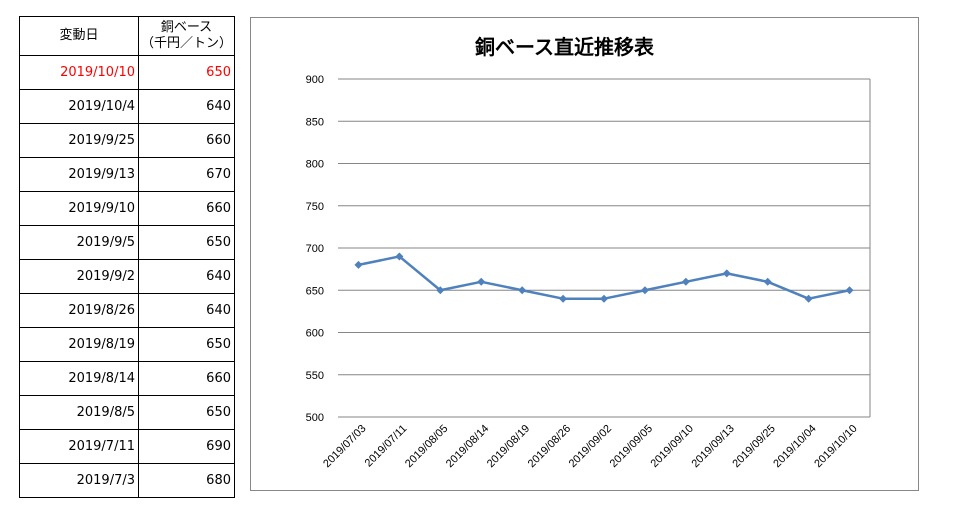  I want to click on row-date: 2019/9/25, so click(79, 140).